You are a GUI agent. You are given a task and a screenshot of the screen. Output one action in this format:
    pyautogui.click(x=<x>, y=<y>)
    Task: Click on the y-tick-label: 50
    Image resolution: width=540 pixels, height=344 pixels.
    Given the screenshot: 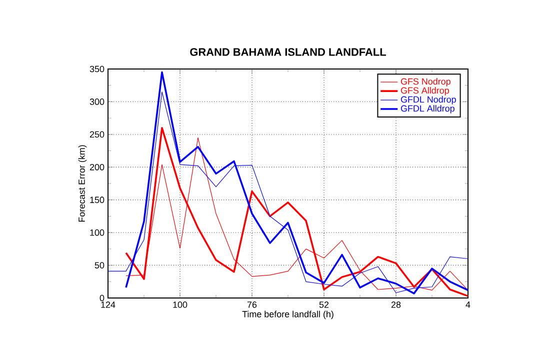 What is the action you would take?
    pyautogui.click(x=99, y=265)
    